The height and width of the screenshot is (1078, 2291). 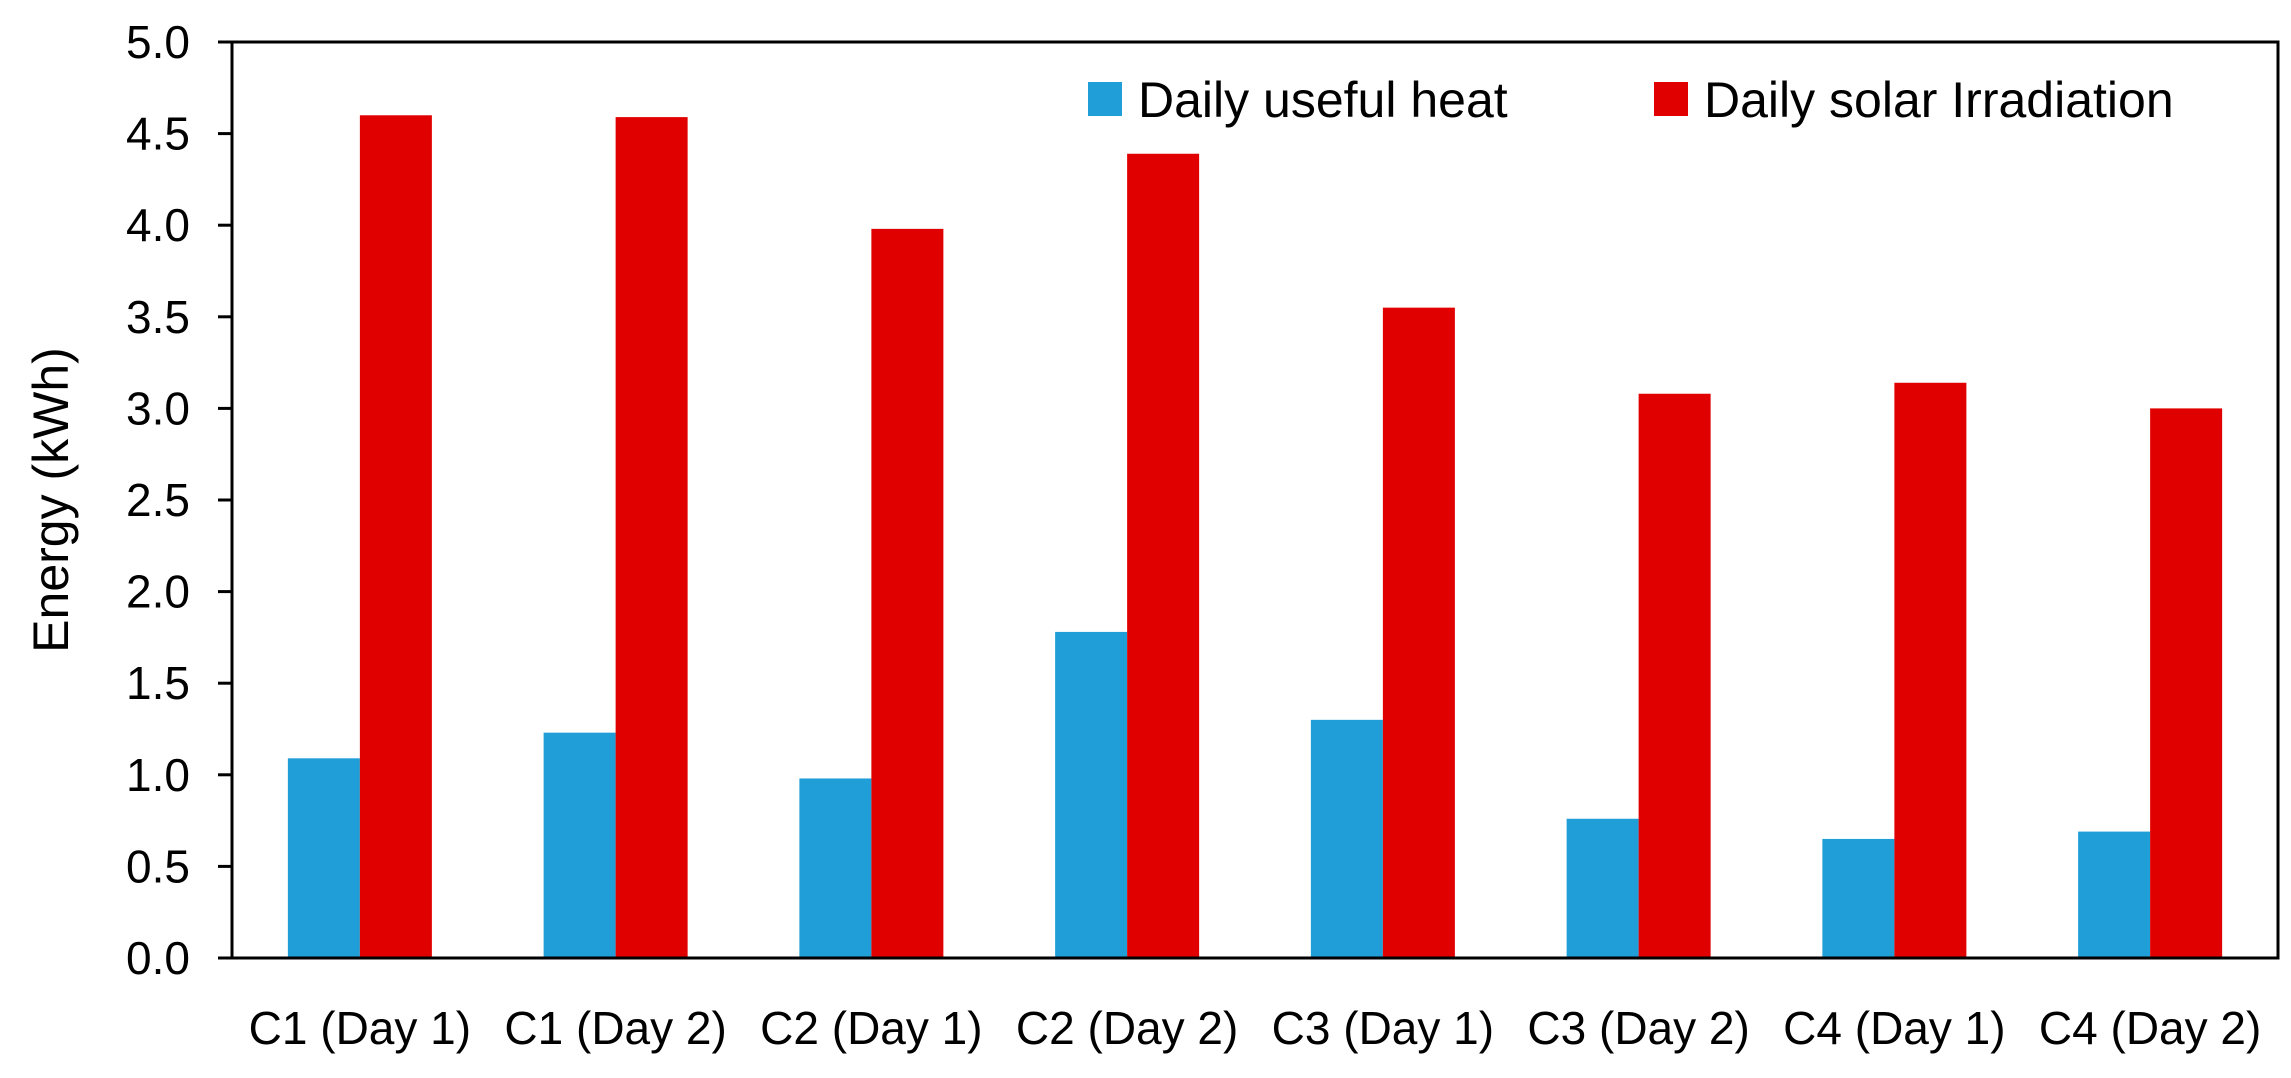 I want to click on legend-item-useful-heat: Daily useful heat, so click(x=1298, y=100).